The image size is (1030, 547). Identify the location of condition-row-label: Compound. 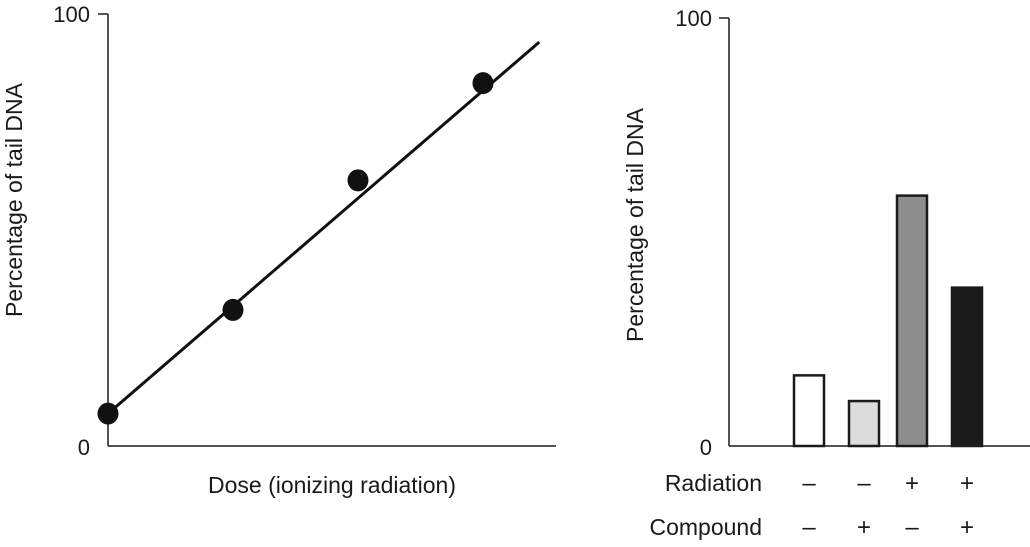
(705, 527).